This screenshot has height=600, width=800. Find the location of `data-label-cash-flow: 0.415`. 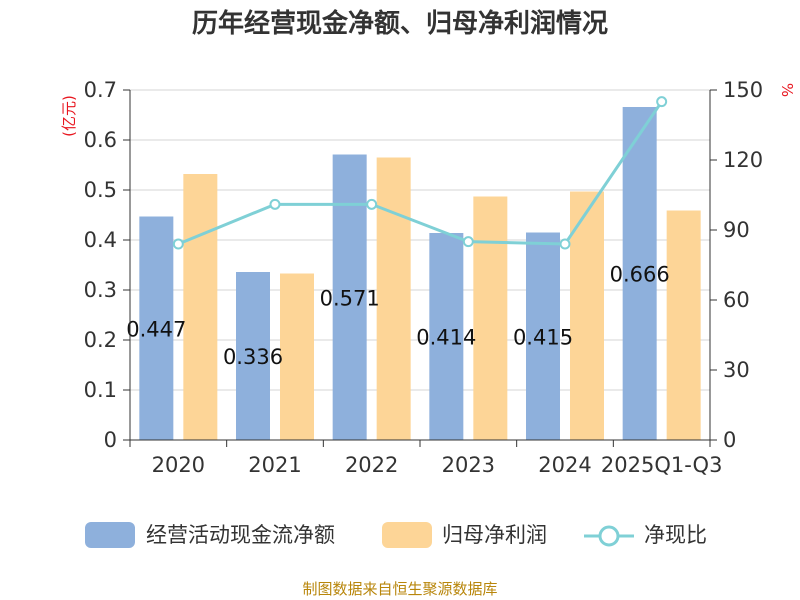

data-label-cash-flow: 0.415 is located at coordinates (543, 337).